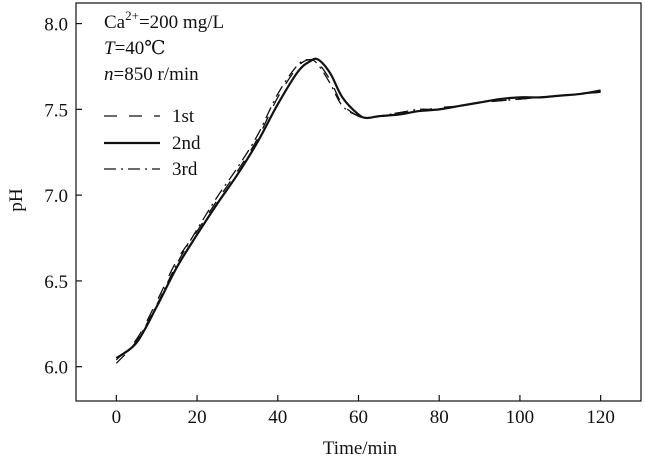  I want to click on x-tick-label: 120, so click(600, 417).